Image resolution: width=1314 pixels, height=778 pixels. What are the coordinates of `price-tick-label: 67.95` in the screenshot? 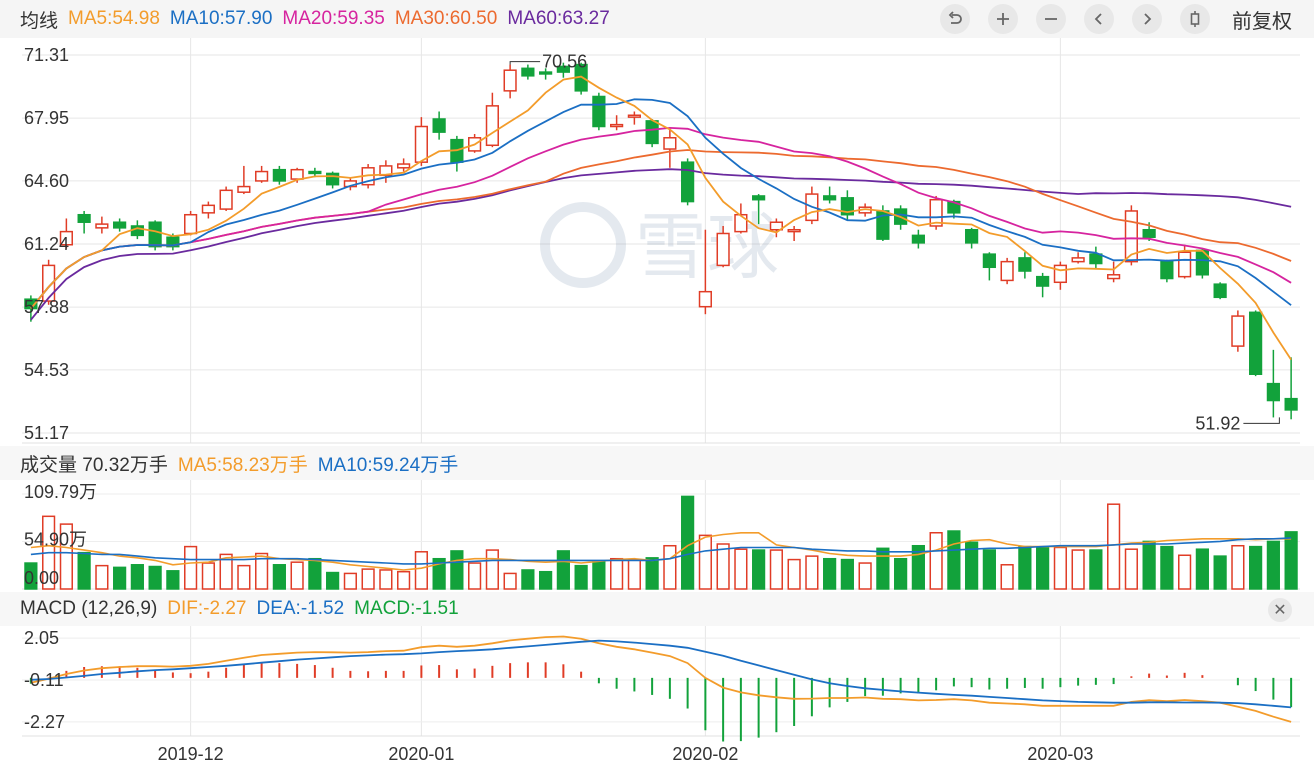 It's located at (46, 118).